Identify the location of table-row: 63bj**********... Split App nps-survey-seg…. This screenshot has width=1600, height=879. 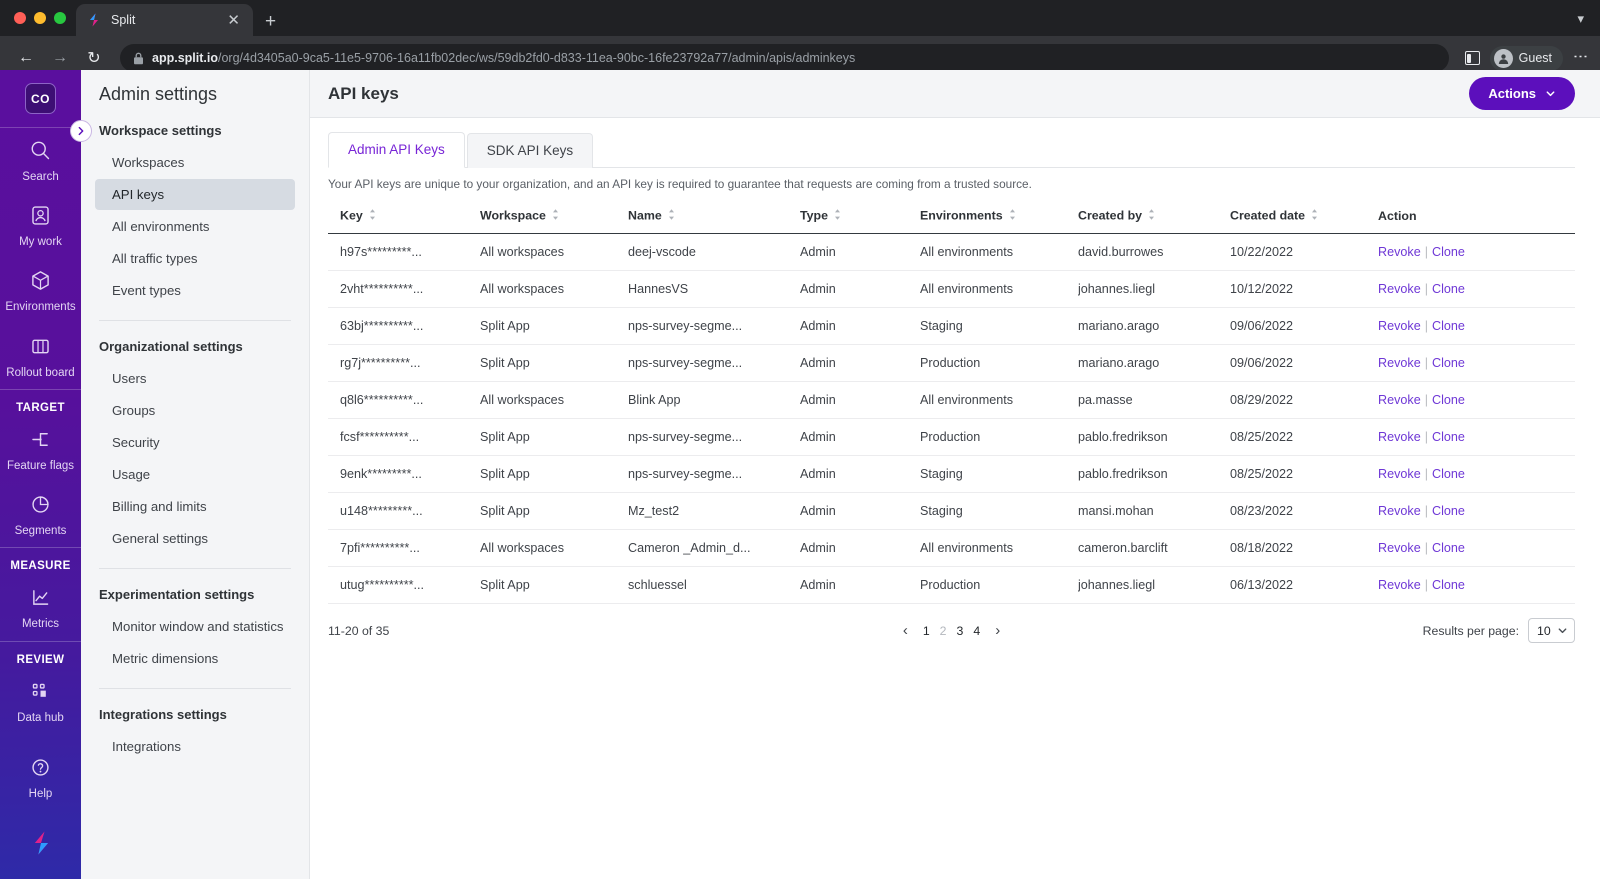
(951, 326).